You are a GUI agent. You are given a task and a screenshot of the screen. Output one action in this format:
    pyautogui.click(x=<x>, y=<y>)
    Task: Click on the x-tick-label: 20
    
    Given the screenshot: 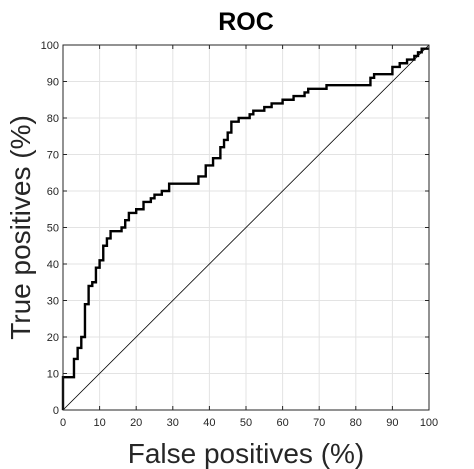 What is the action you would take?
    pyautogui.click(x=136, y=423)
    